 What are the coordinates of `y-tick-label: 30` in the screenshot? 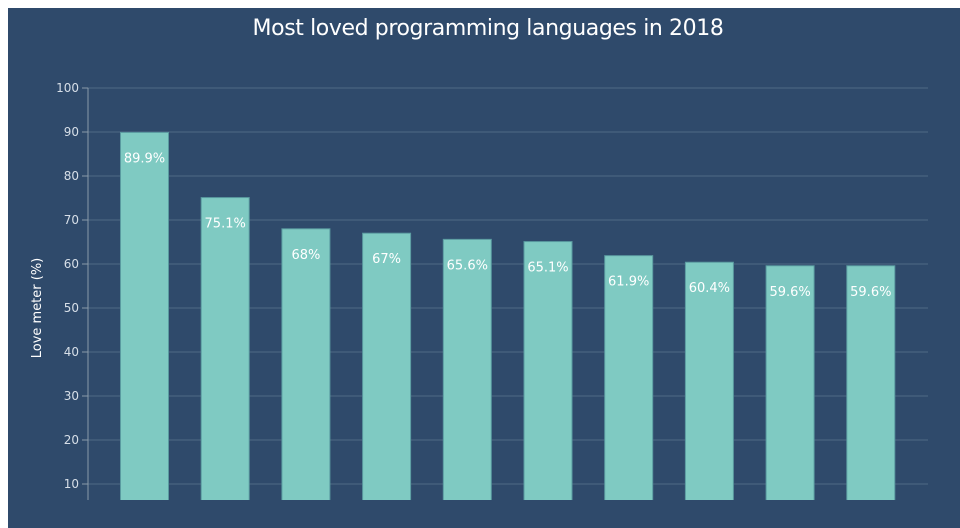 It's located at (71, 396).